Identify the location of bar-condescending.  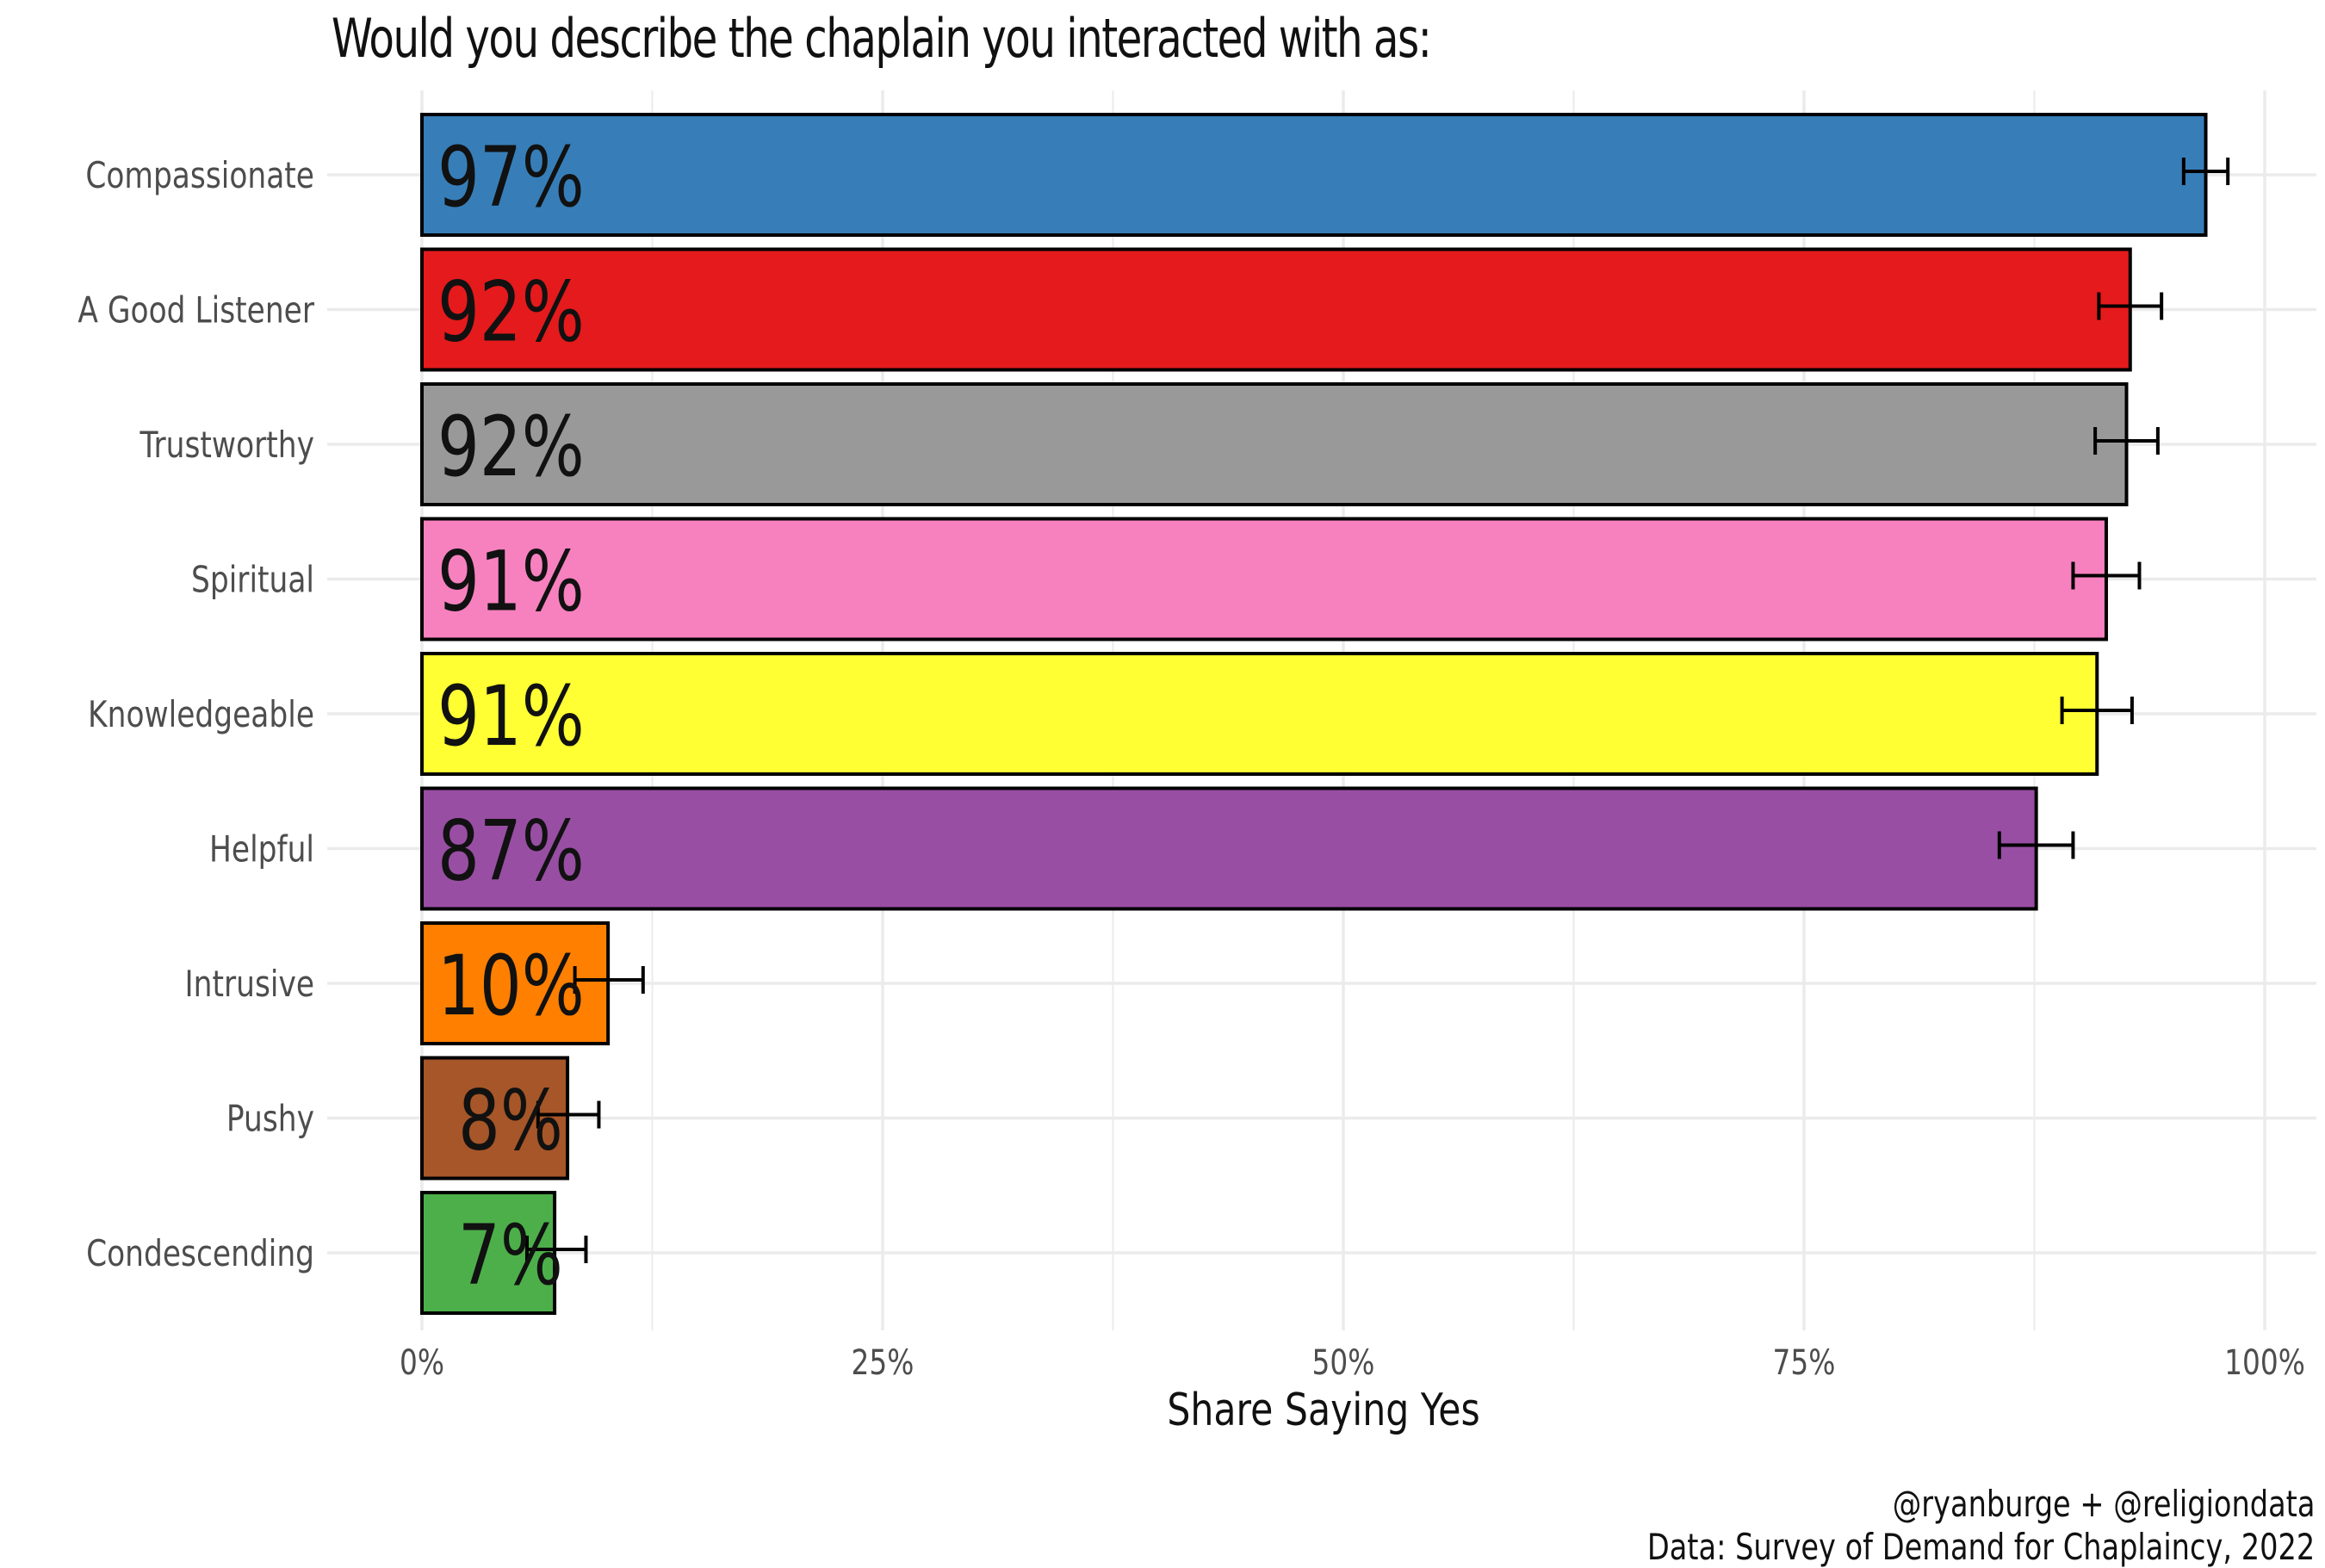
(489, 1253).